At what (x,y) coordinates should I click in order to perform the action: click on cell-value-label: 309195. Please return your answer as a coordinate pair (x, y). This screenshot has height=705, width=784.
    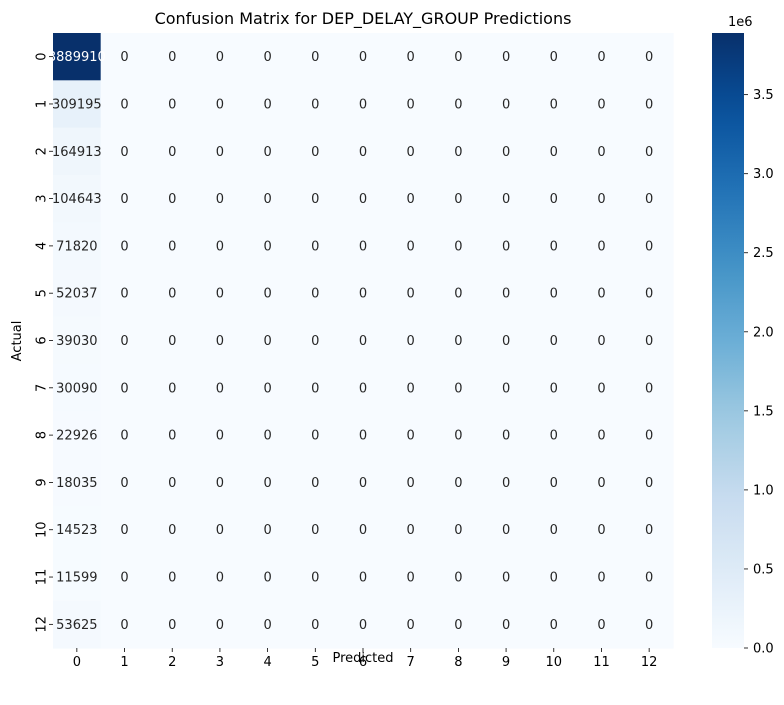
    Looking at the image, I should click on (77, 104).